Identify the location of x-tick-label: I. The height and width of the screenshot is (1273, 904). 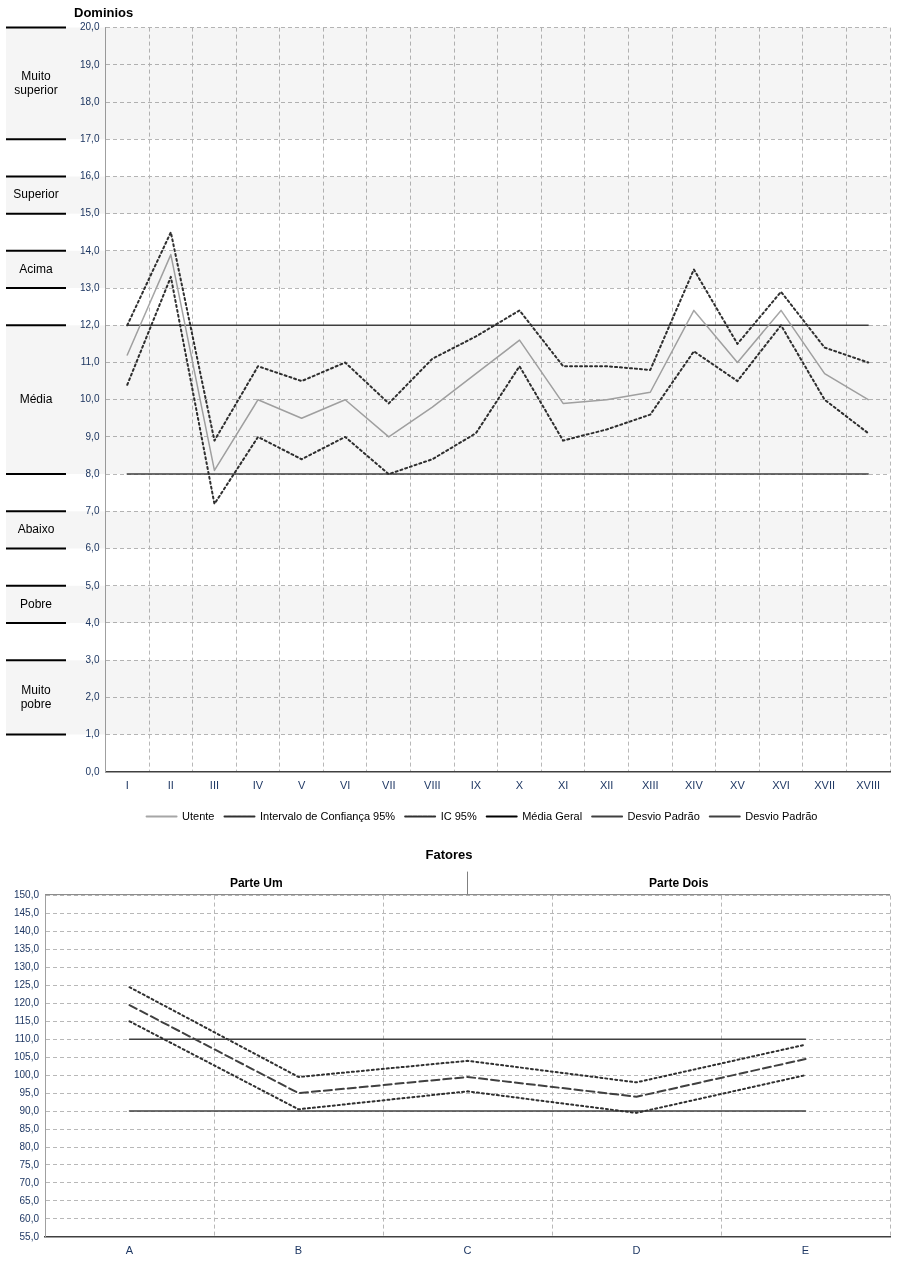
(127, 785).